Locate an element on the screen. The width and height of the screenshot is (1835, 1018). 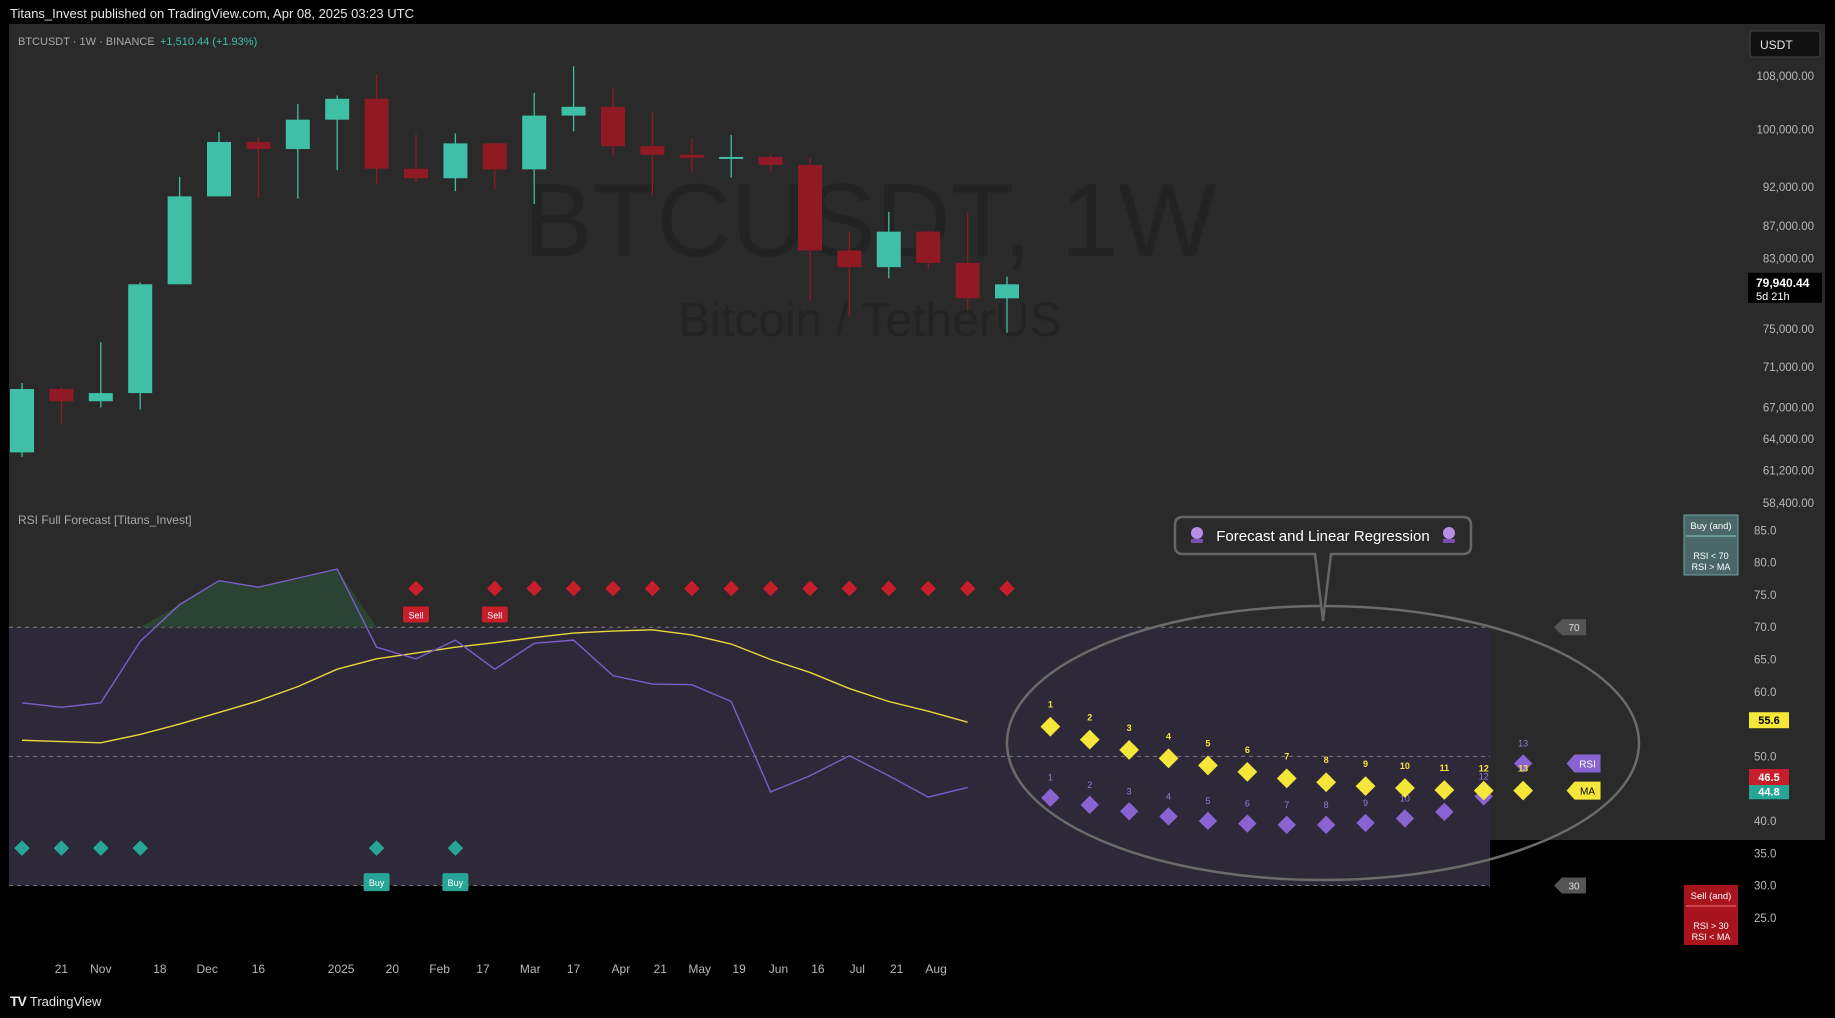
forecast-rsi-step-label: 6 is located at coordinates (1247, 804).